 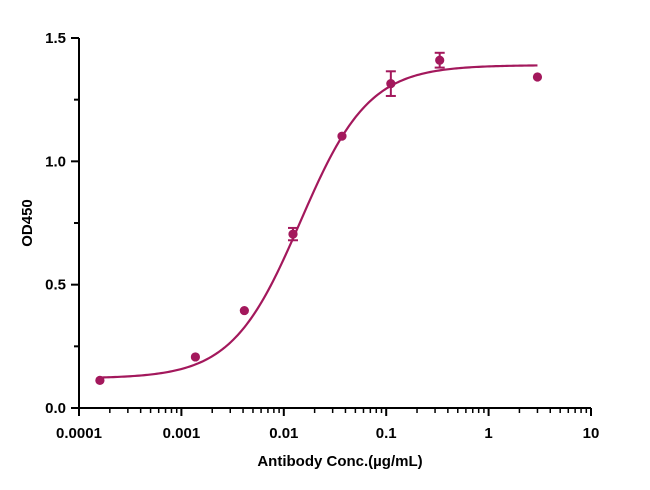 What do you see at coordinates (27, 223) in the screenshot?
I see `y-axis-title: OD450` at bounding box center [27, 223].